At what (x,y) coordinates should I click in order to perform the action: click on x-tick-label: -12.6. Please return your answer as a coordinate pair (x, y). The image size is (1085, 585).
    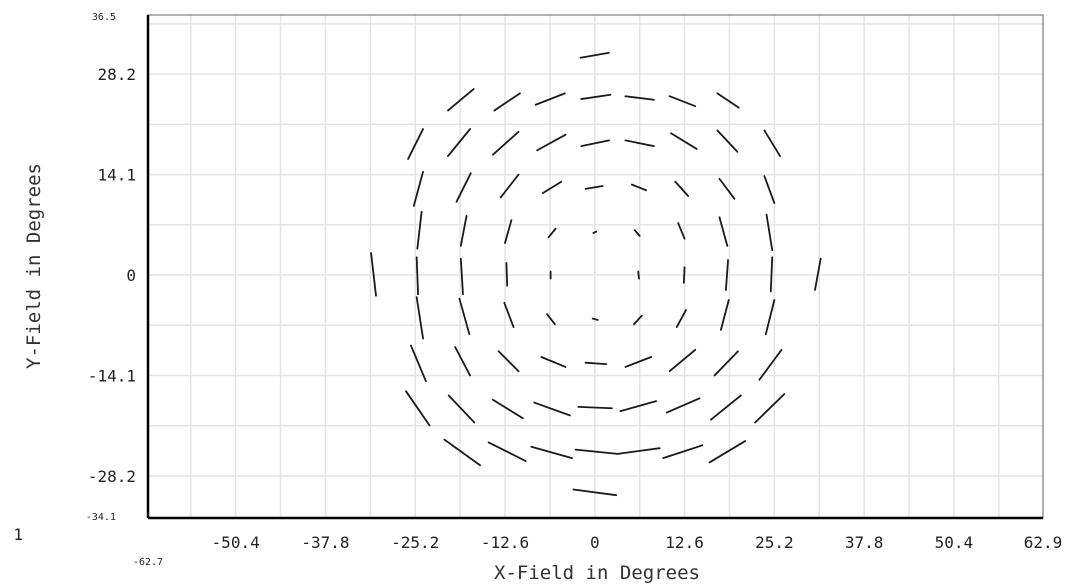
    Looking at the image, I should click on (505, 542).